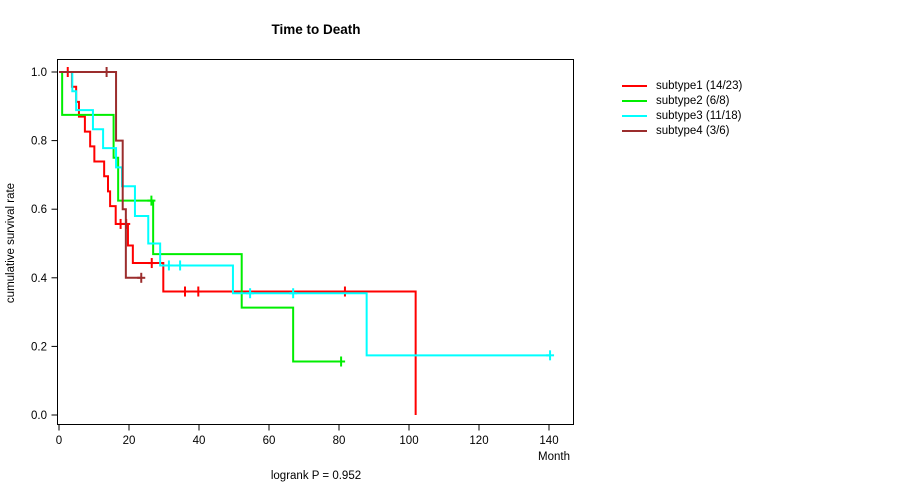  Describe the element at coordinates (548, 441) in the screenshot. I see `svg-text: 140` at that location.